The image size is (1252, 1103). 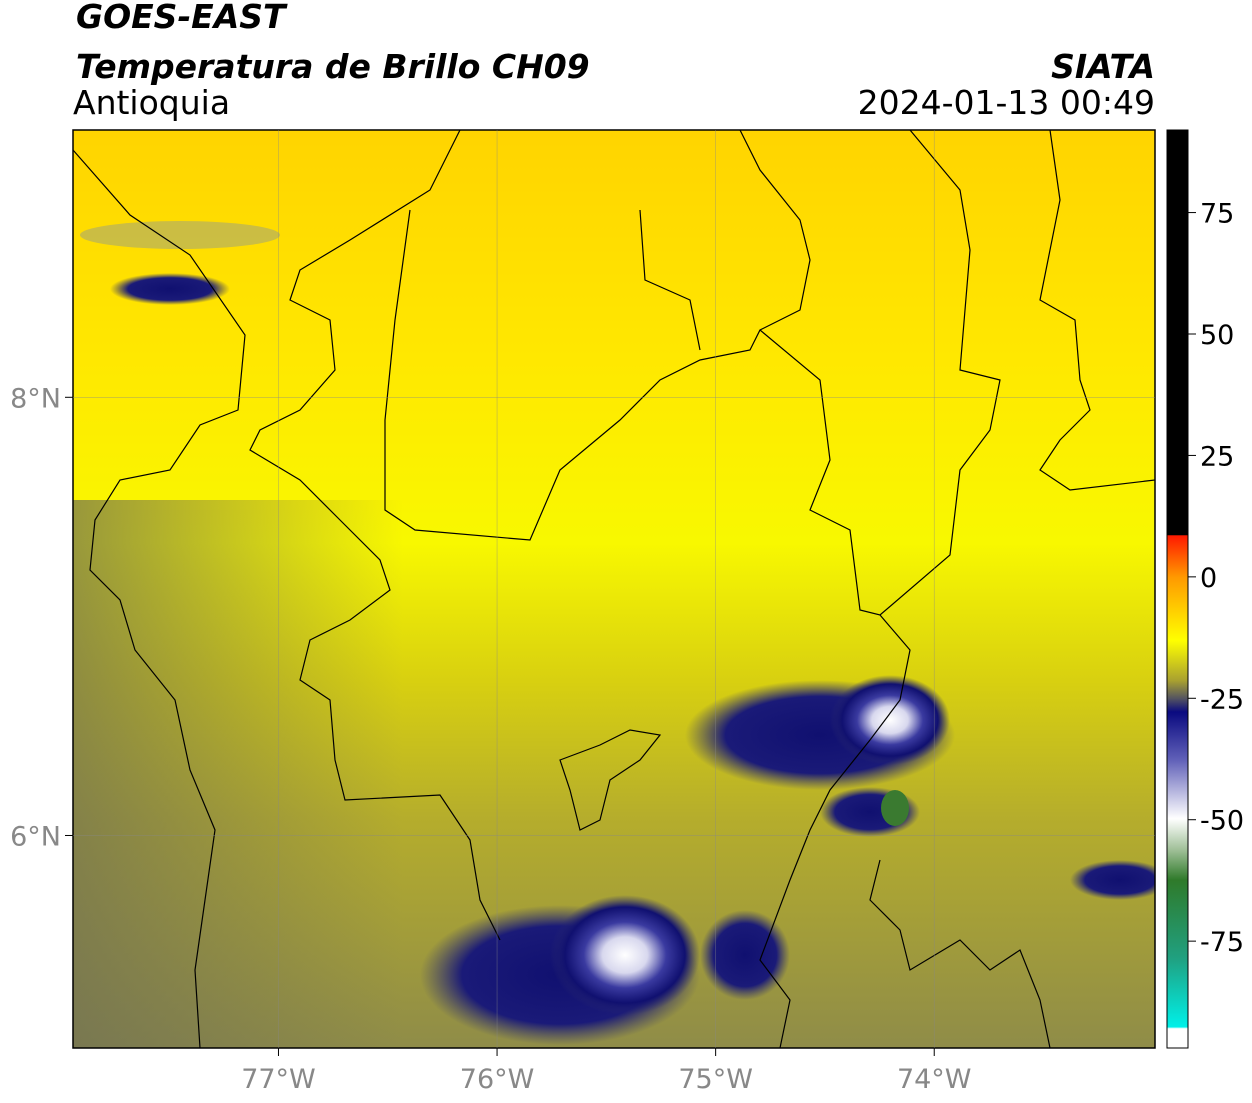 I want to click on region: Antioquia, so click(x=151, y=102).